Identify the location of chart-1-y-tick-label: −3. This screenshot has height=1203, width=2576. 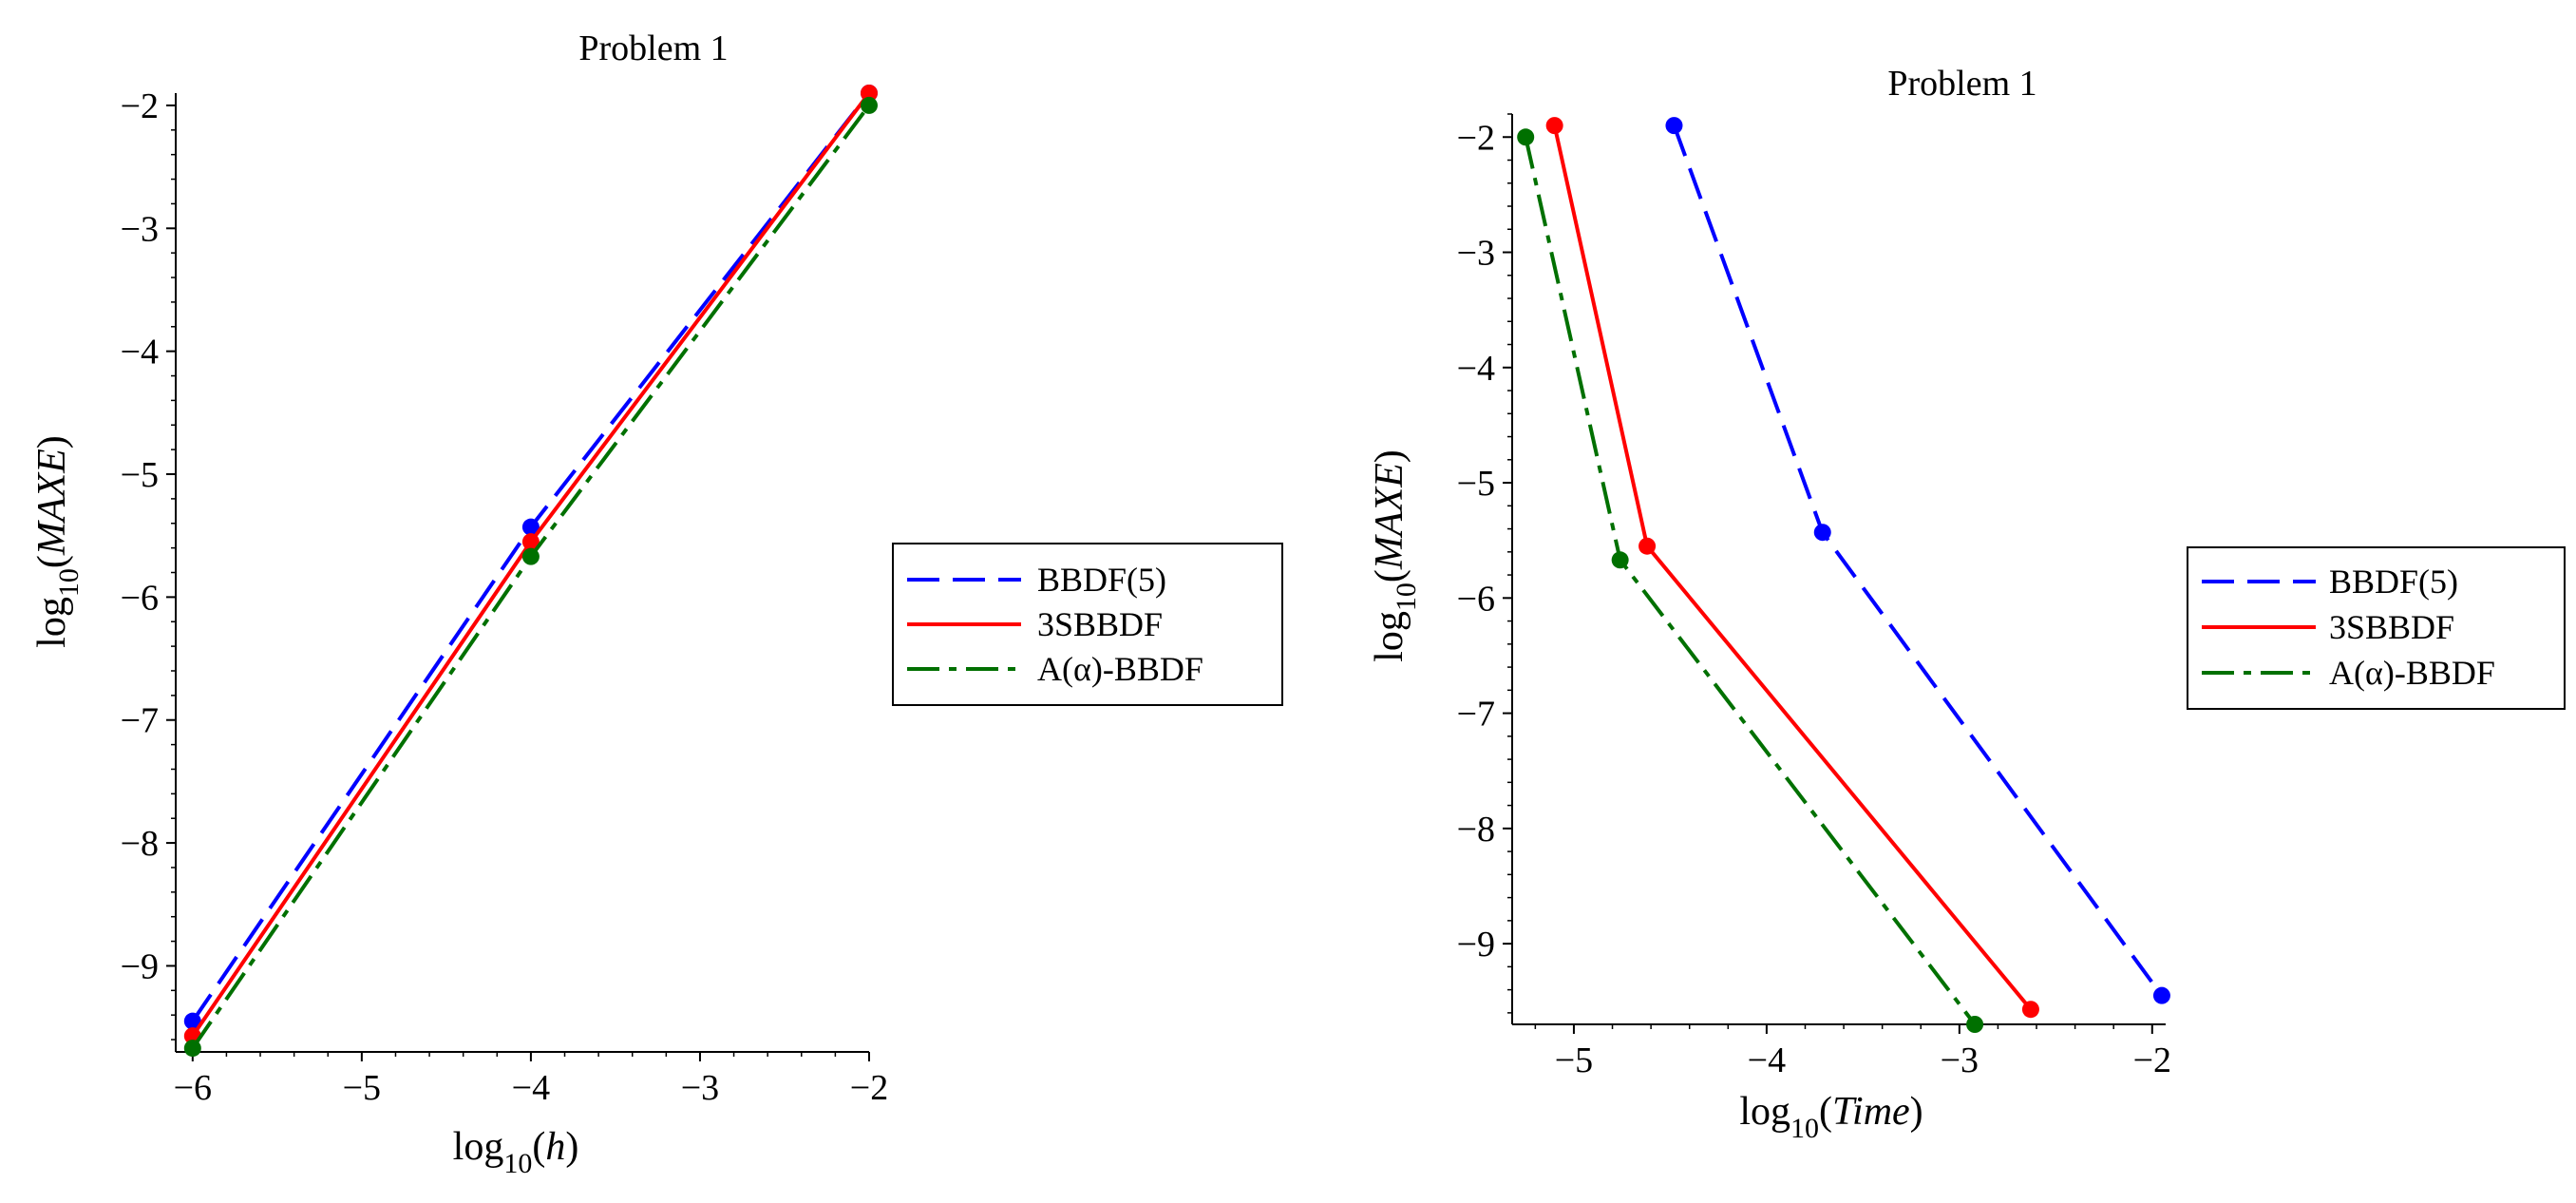
(140, 229).